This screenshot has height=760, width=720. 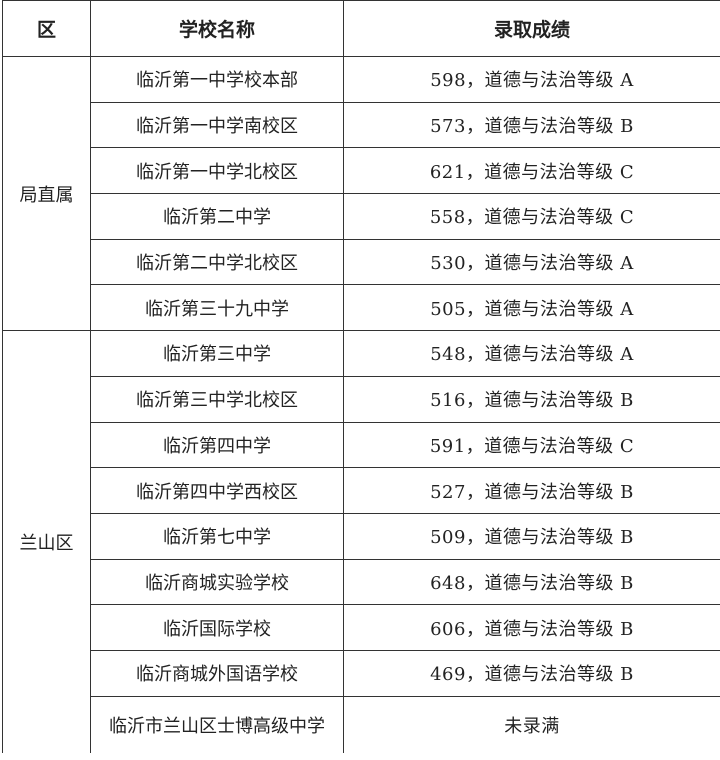 What do you see at coordinates (531, 399) in the screenshot?
I see `score-cell: 516，道德与法治等级 B` at bounding box center [531, 399].